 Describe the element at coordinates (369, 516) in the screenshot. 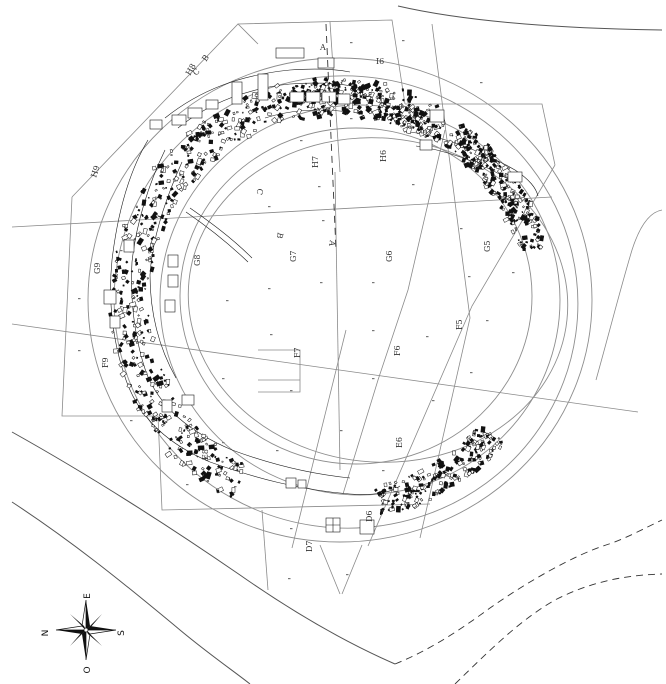

I see `sector-label: D6` at that location.